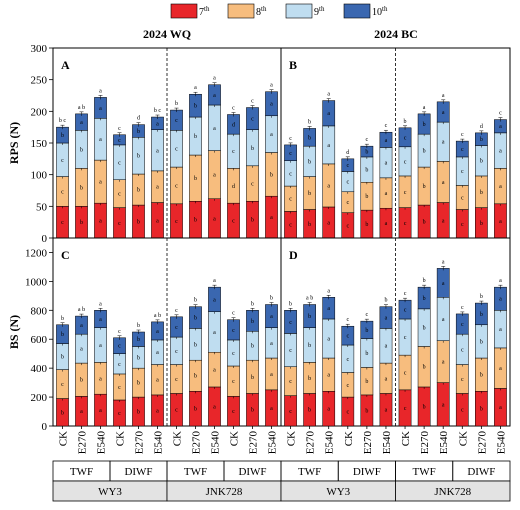 This screenshot has width=520, height=510. Describe the element at coordinates (279, 11) in the screenshot. I see `legend: 7th 8th 9th 10th` at that location.